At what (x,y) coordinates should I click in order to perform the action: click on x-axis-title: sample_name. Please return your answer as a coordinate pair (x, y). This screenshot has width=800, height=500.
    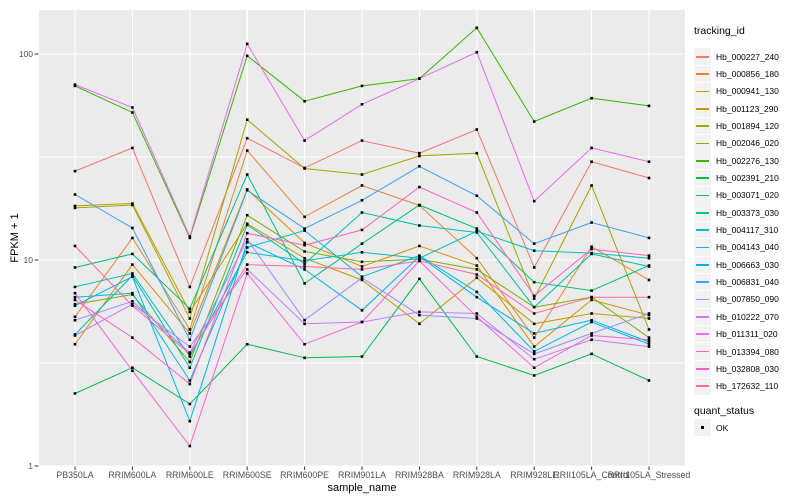
    Looking at the image, I should click on (362, 488).